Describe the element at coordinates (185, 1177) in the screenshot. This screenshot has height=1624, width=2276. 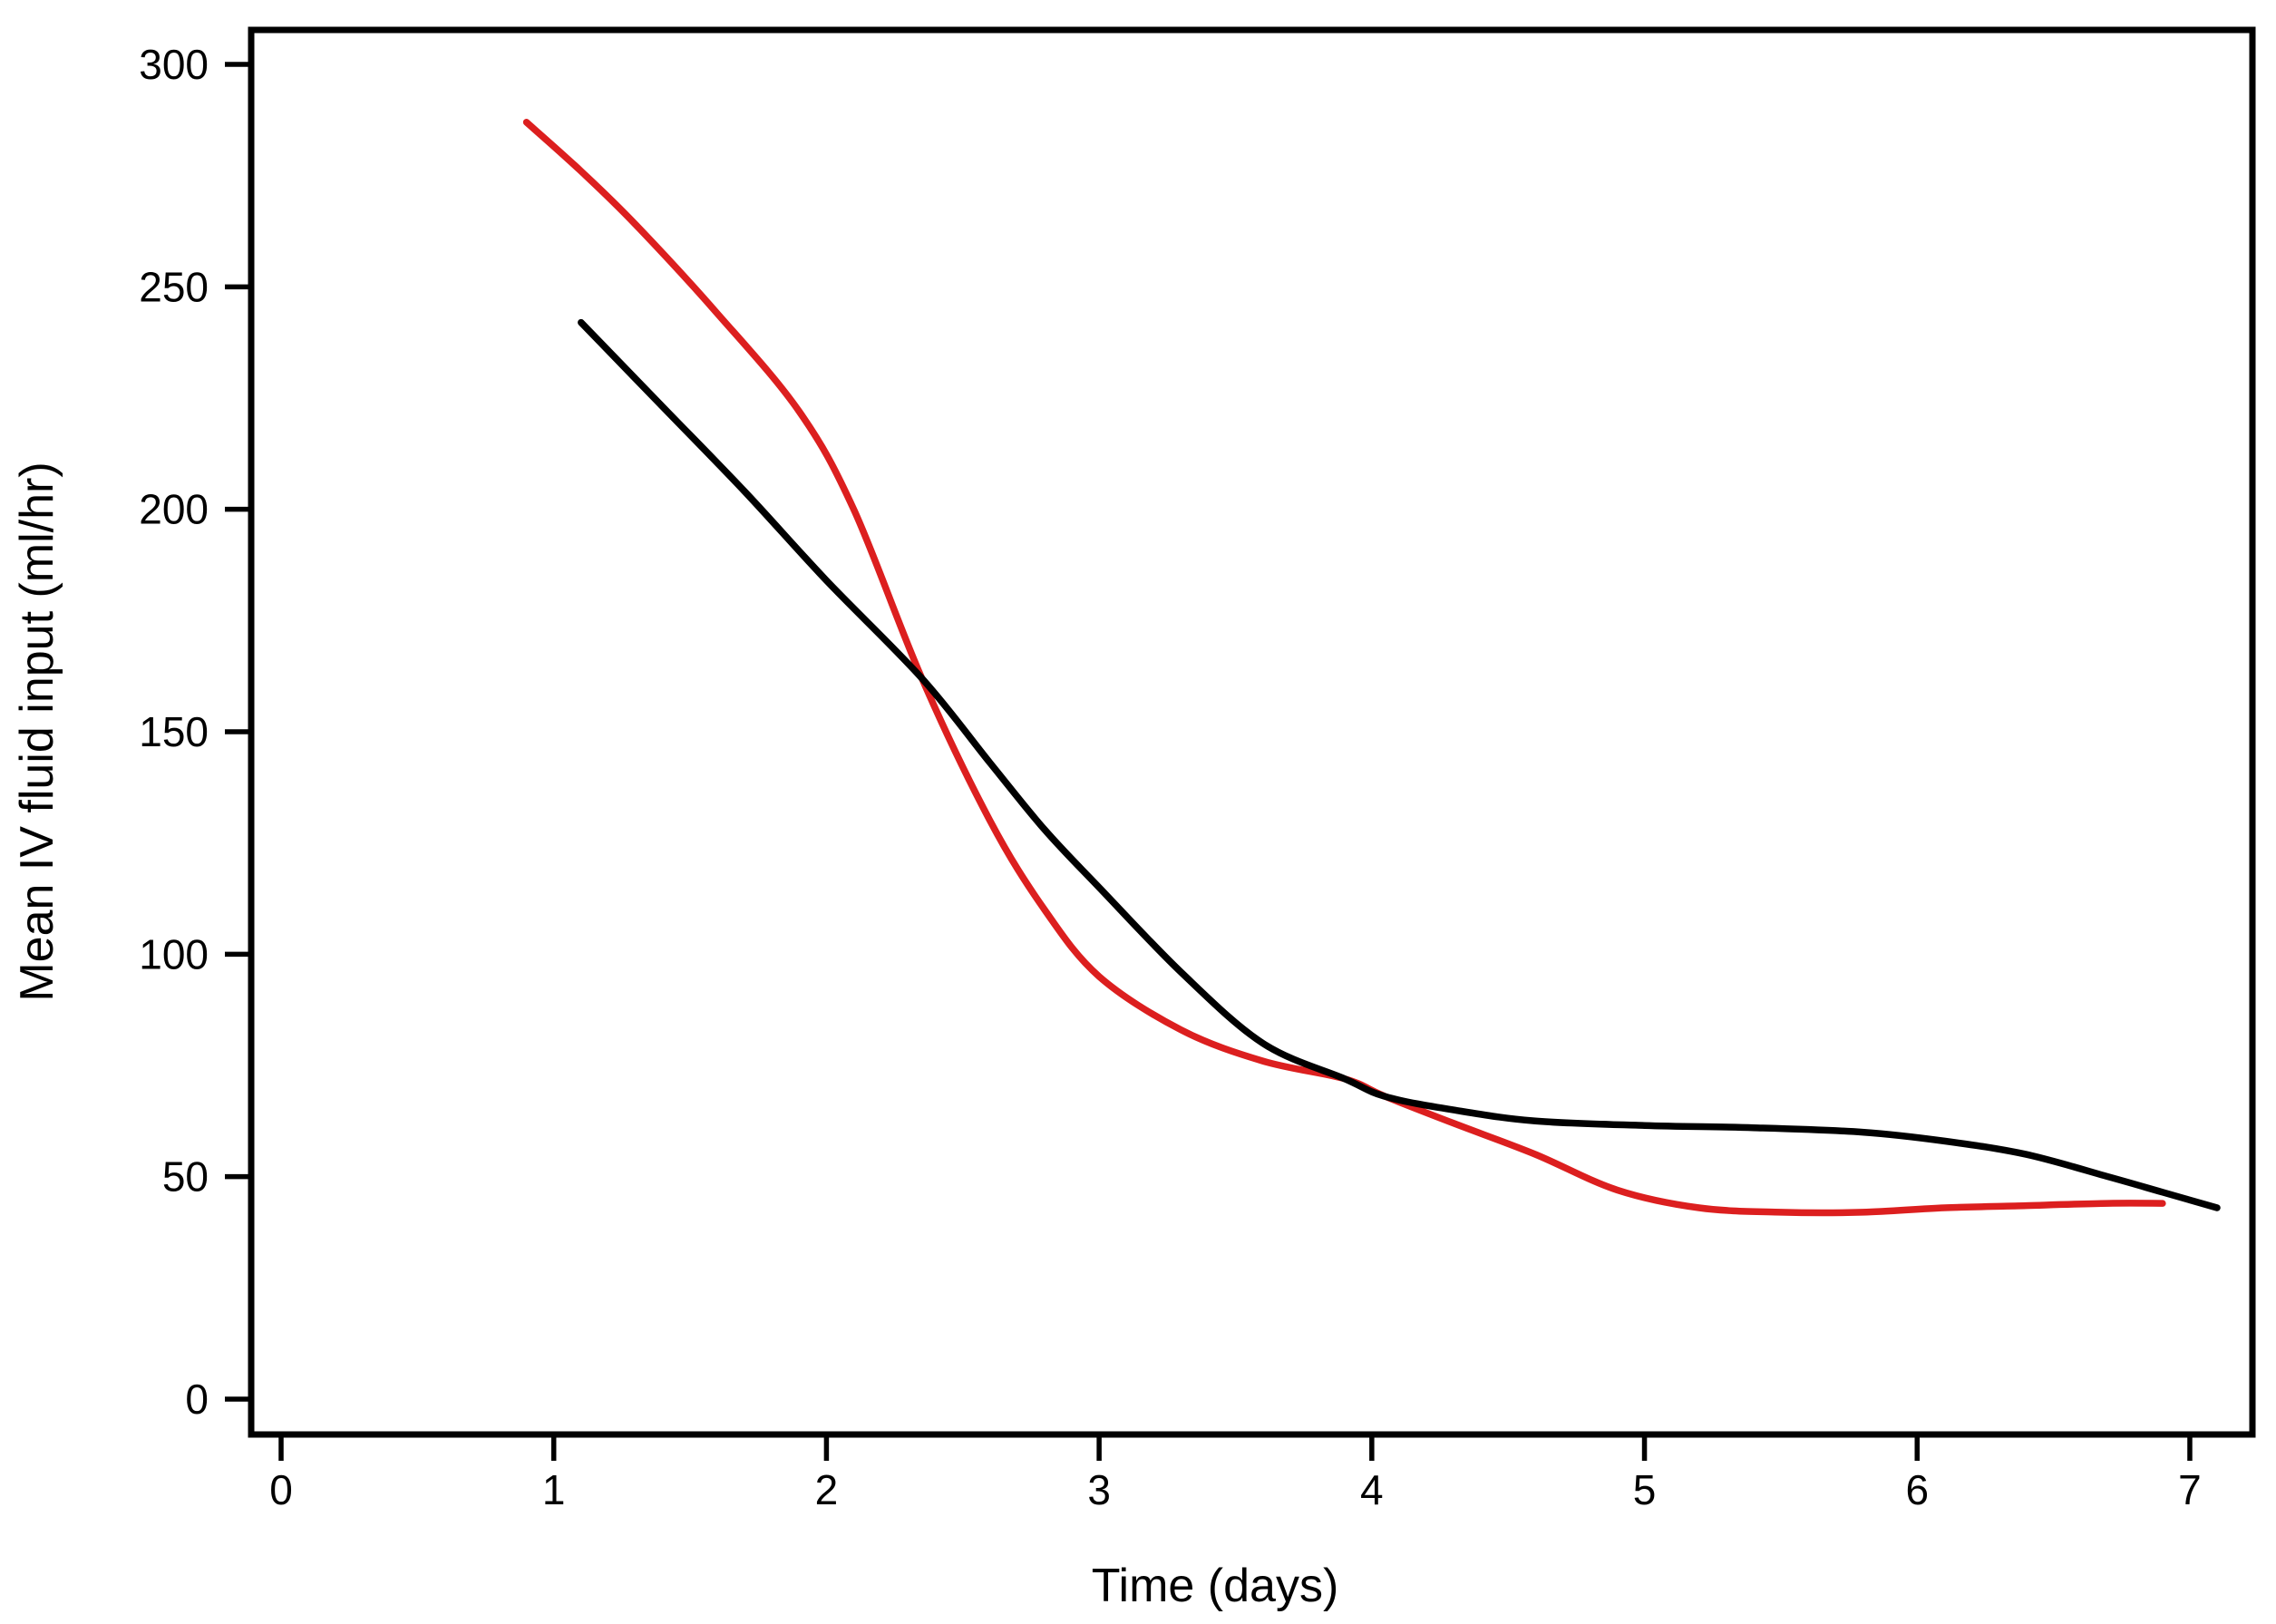
I see `y-tick-label: 50` at that location.